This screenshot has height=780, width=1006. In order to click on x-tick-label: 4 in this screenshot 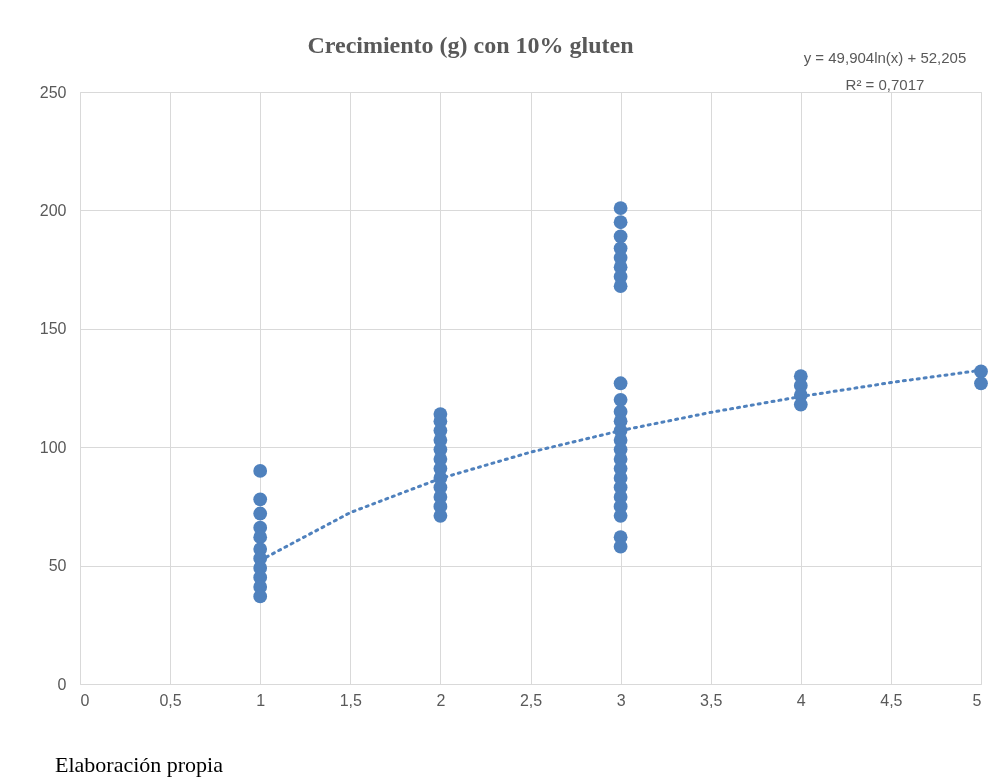, I will do `click(801, 700)`.